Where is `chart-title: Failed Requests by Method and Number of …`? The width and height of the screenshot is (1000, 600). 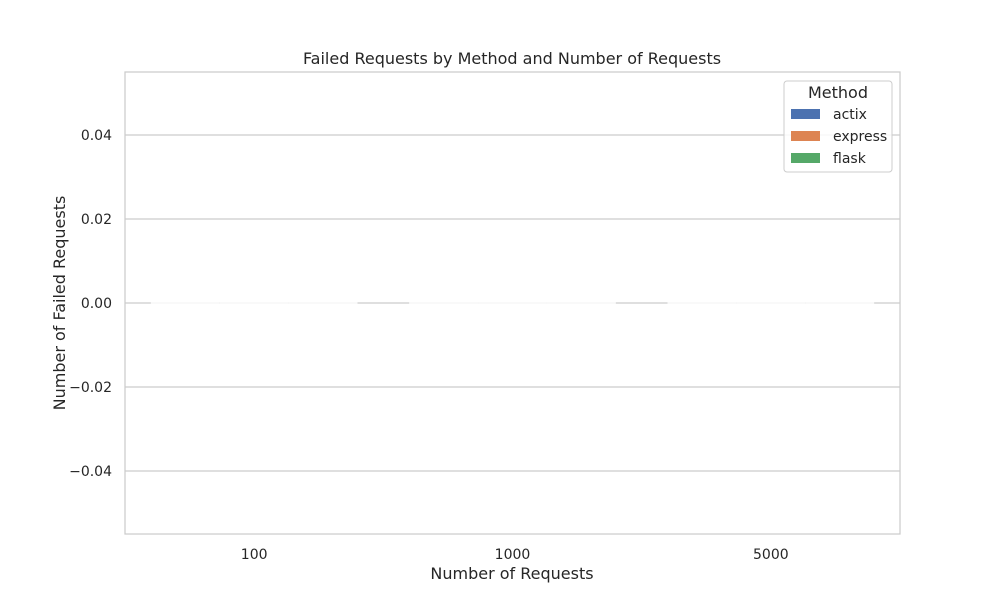 chart-title: Failed Requests by Method and Number of … is located at coordinates (512, 58).